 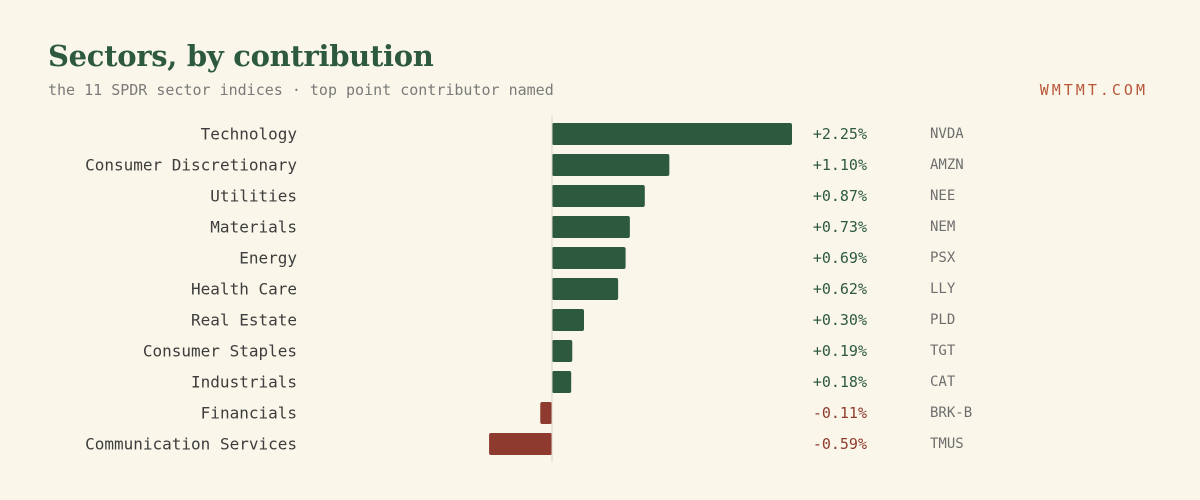 I want to click on top-contributor-label: AMZN, so click(x=947, y=165).